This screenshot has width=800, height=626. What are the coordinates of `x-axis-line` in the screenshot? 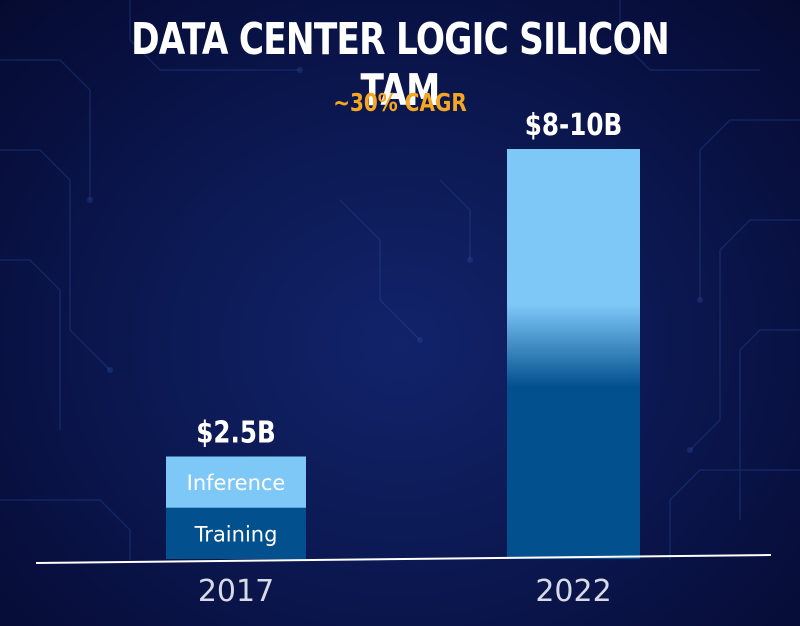 It's located at (403, 559).